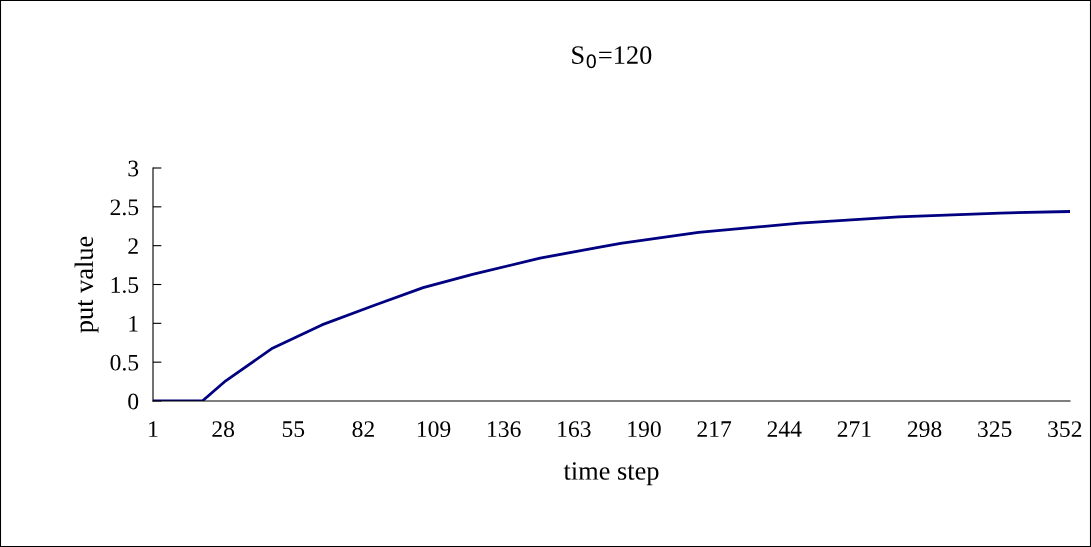 The height and width of the screenshot is (547, 1091). Describe the element at coordinates (714, 429) in the screenshot. I see `x-tick-label: 217` at that location.